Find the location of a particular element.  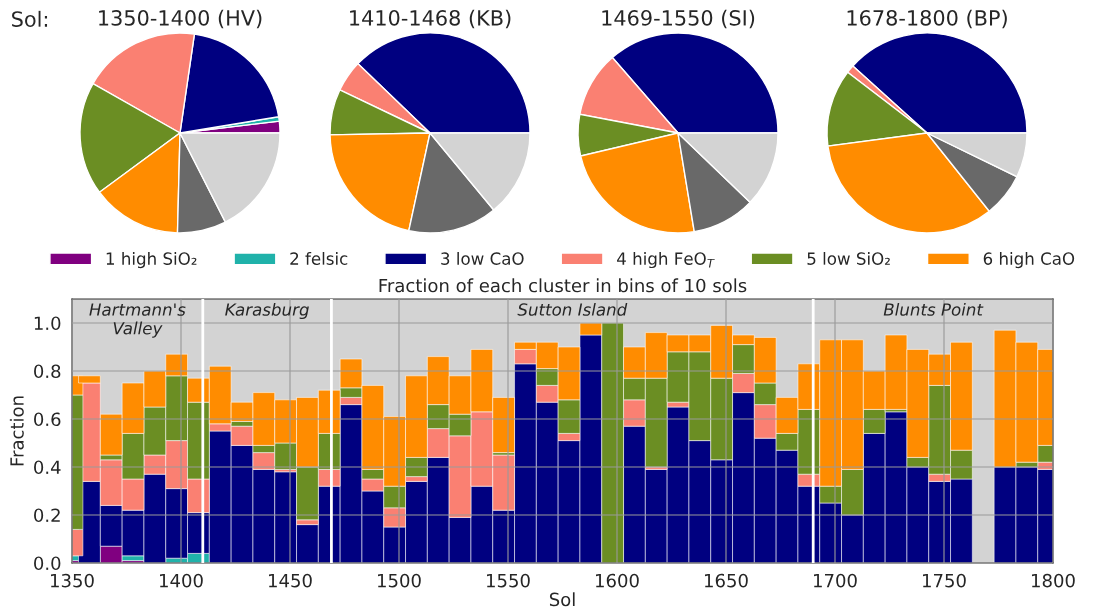

y-tick-label: 0.2 is located at coordinates (47, 515).